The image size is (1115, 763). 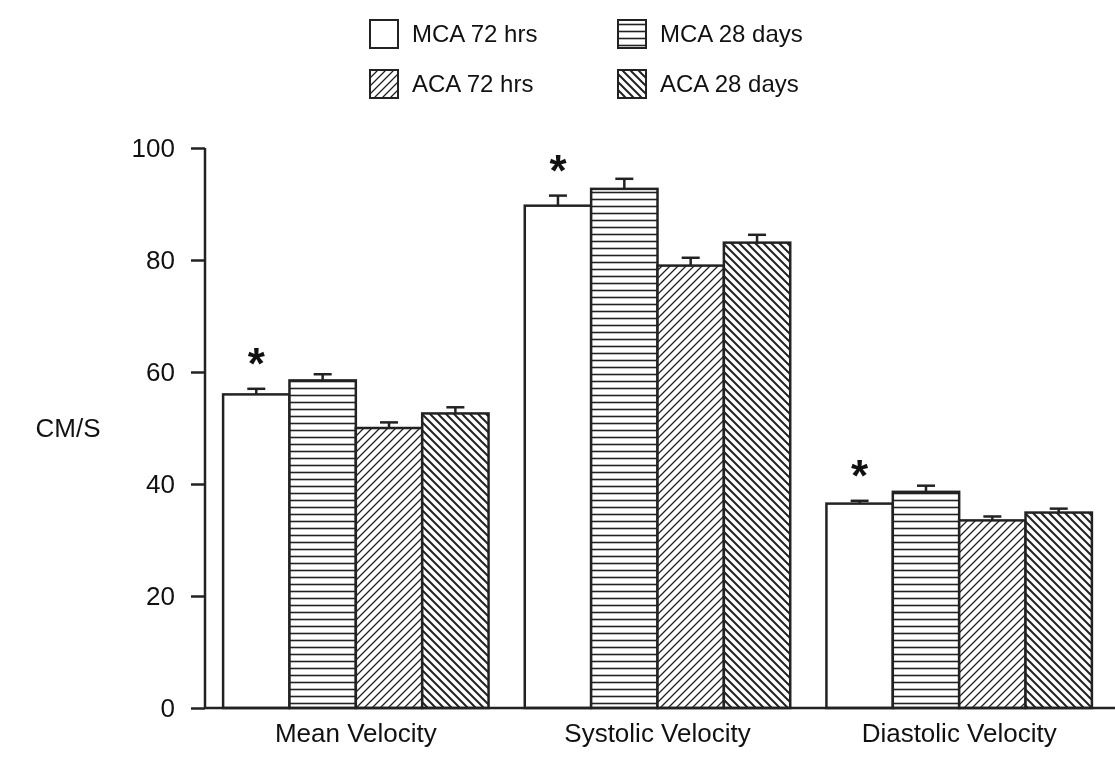 What do you see at coordinates (167, 707) in the screenshot?
I see `y-tick-label: 0` at bounding box center [167, 707].